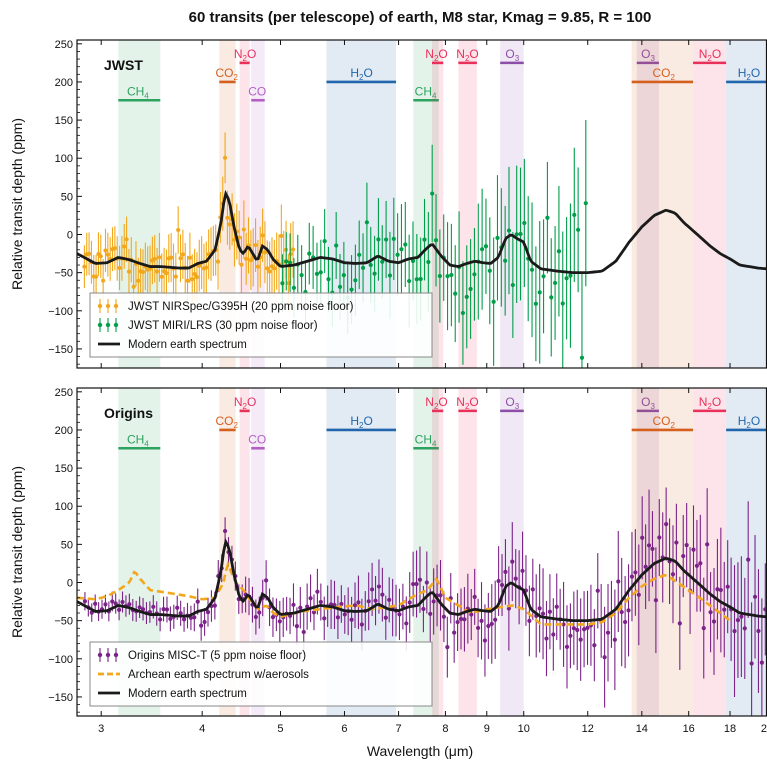 The height and width of the screenshot is (766, 767). Describe the element at coordinates (512, 204) in the screenshot. I see `band-o3` at that location.